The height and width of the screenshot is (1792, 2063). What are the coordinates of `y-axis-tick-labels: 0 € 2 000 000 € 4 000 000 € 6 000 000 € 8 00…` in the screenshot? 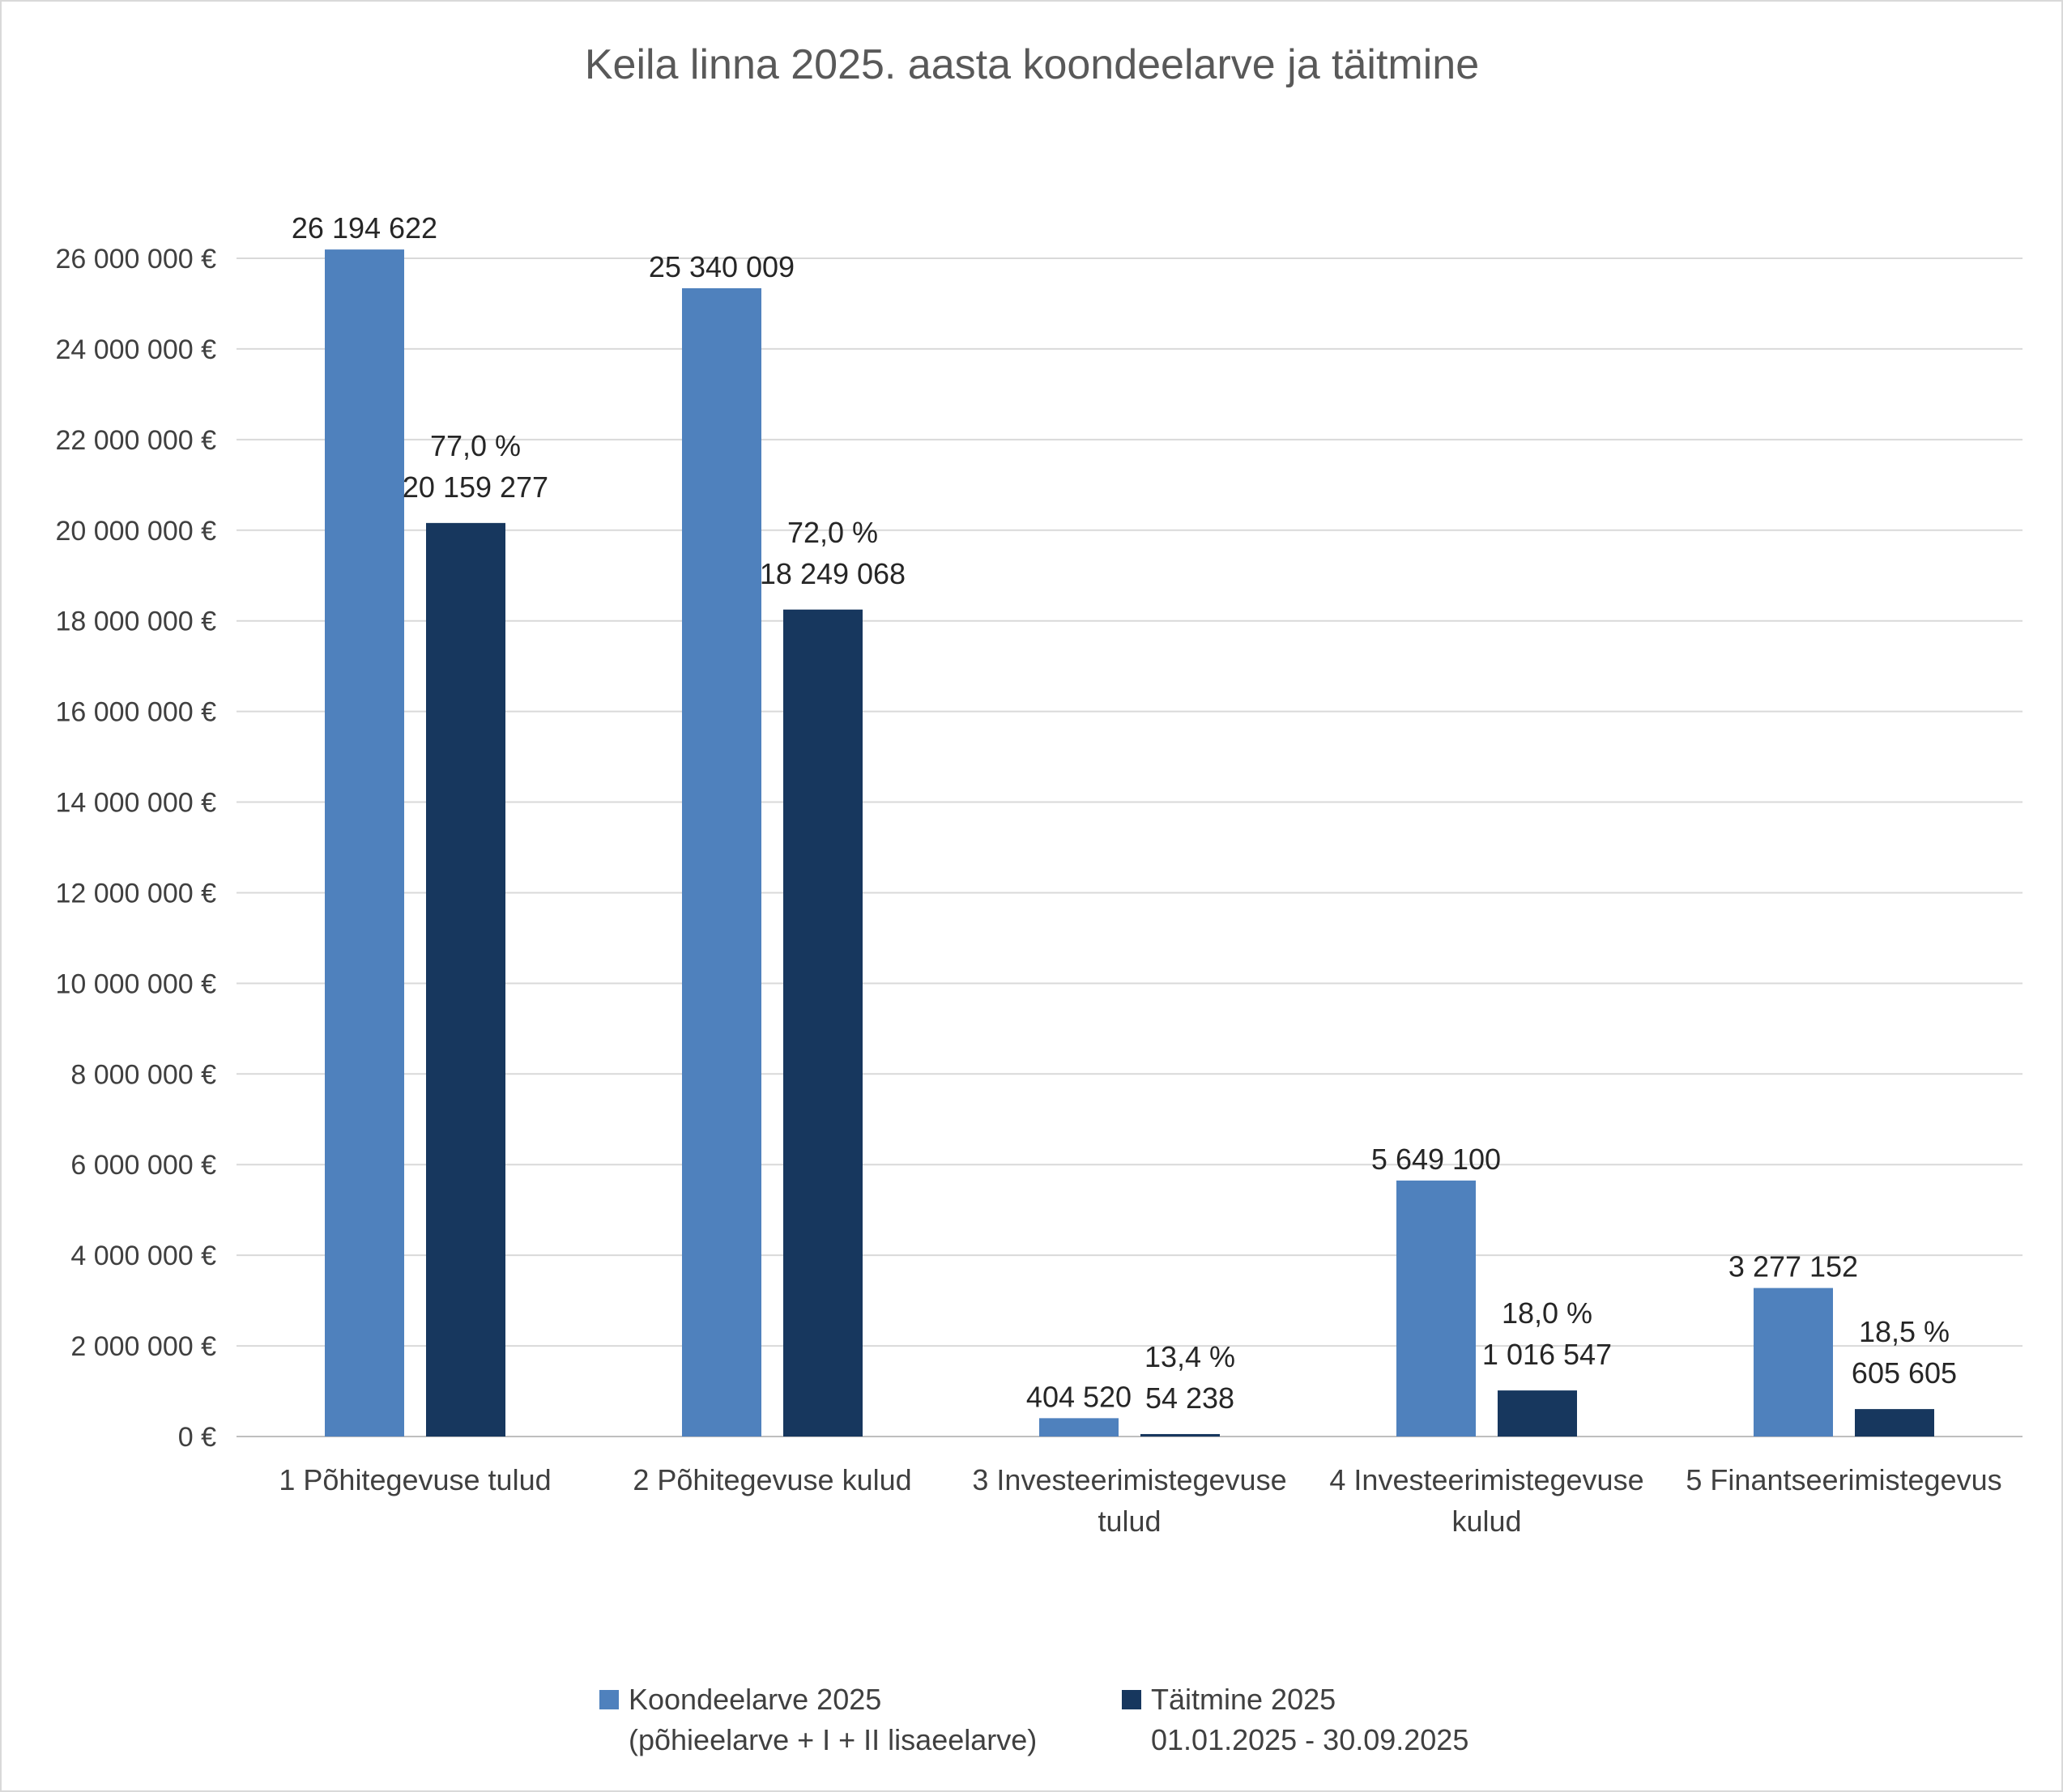 It's located at (135, 849).